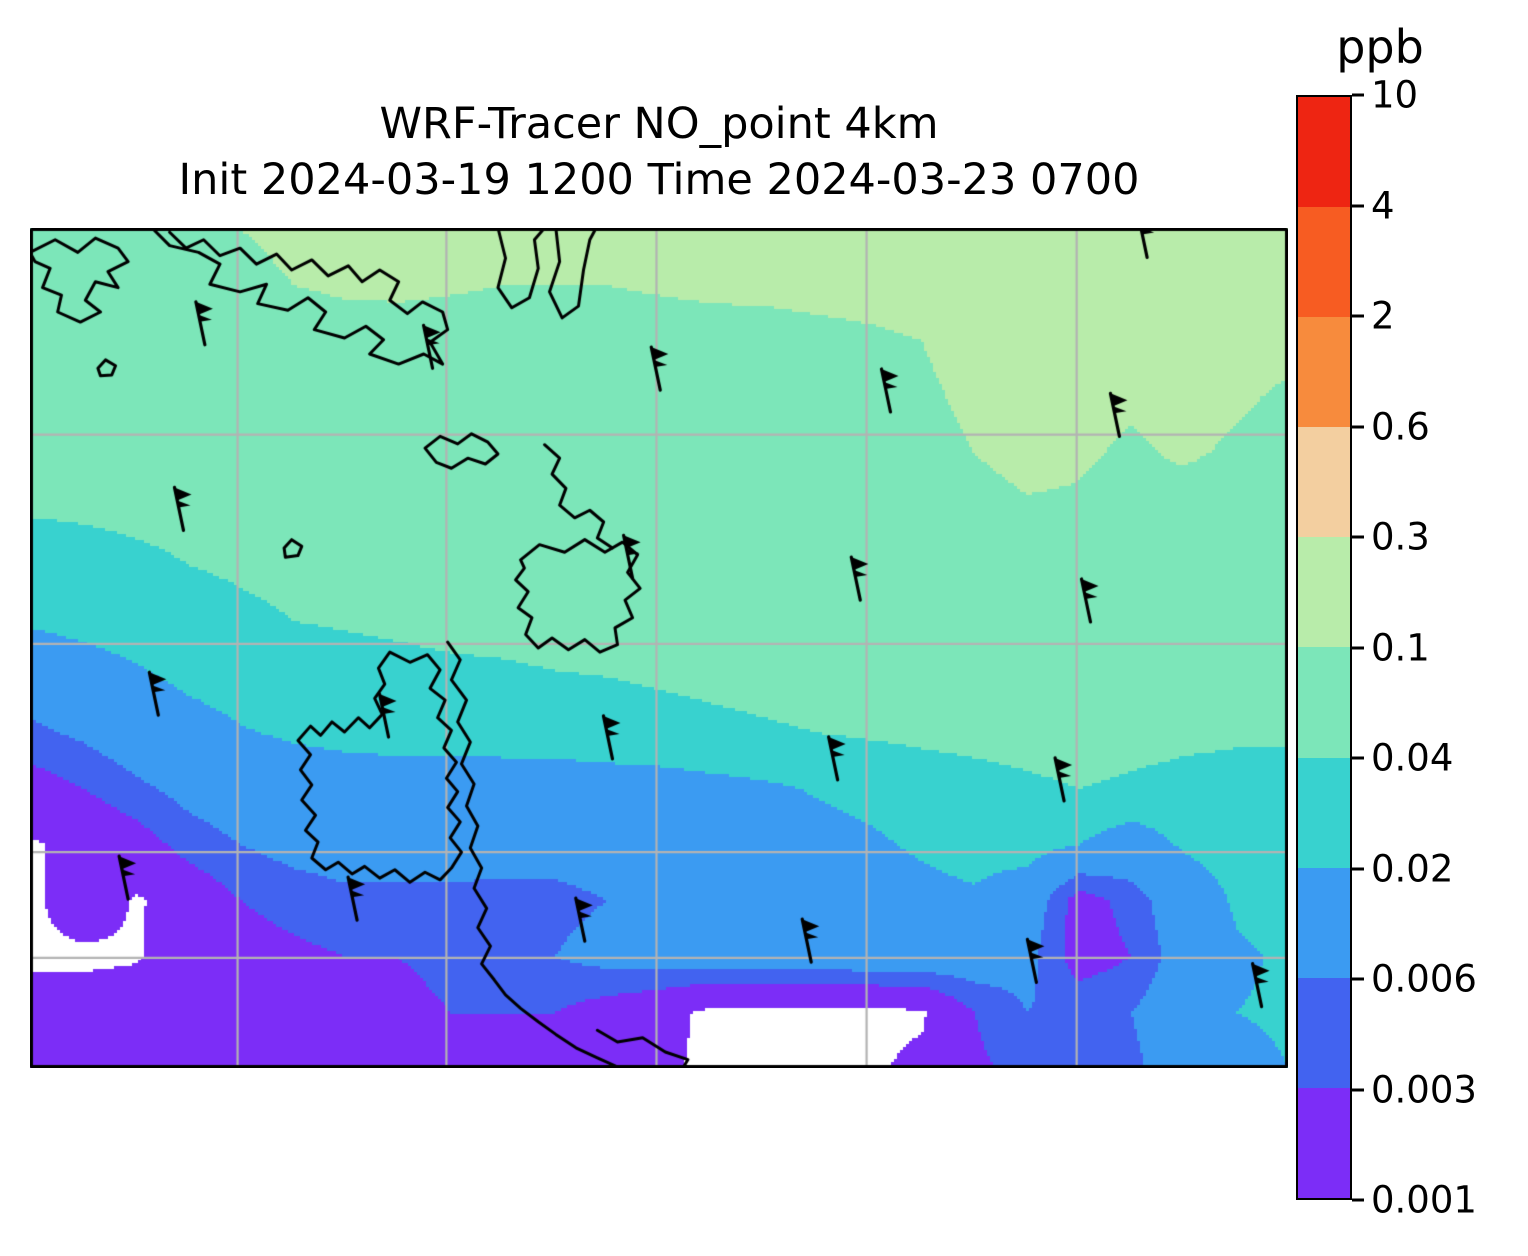 The width and height of the screenshot is (1528, 1256). I want to click on colorbar-tick: 0.02, so click(1402, 868).